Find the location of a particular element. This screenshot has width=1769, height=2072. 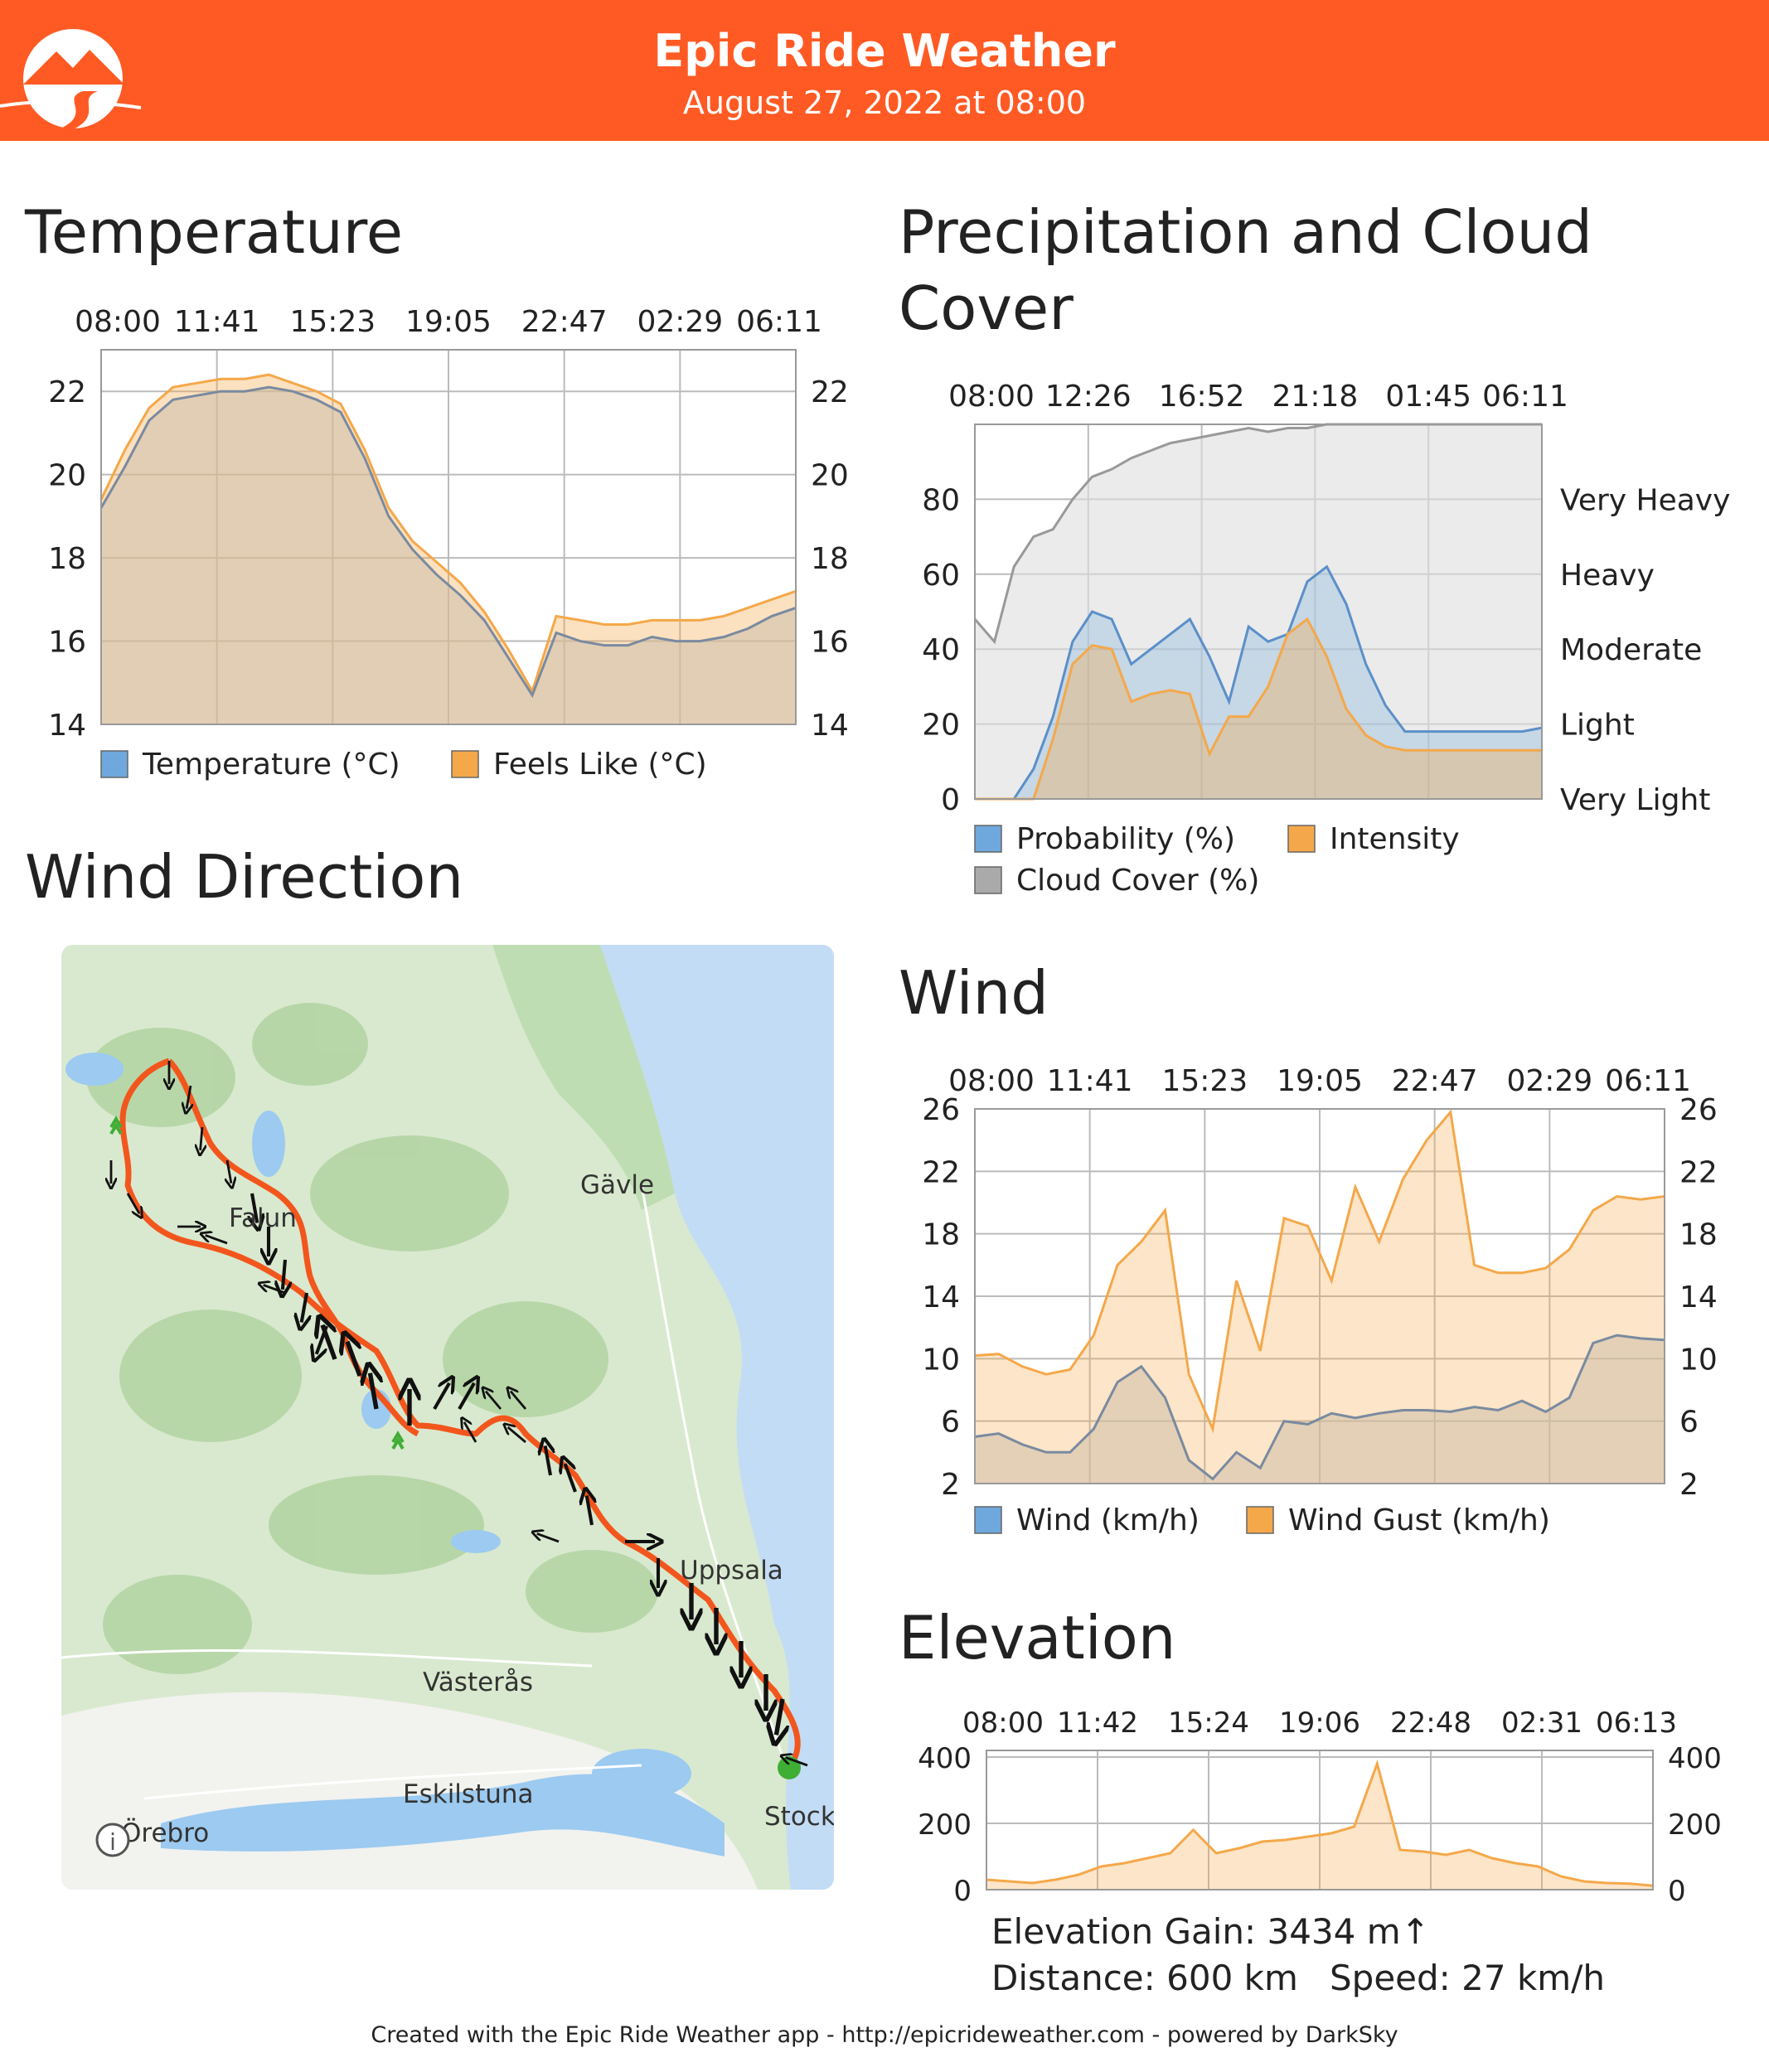

temperature-x-tick: 08:00 is located at coordinates (118, 322).